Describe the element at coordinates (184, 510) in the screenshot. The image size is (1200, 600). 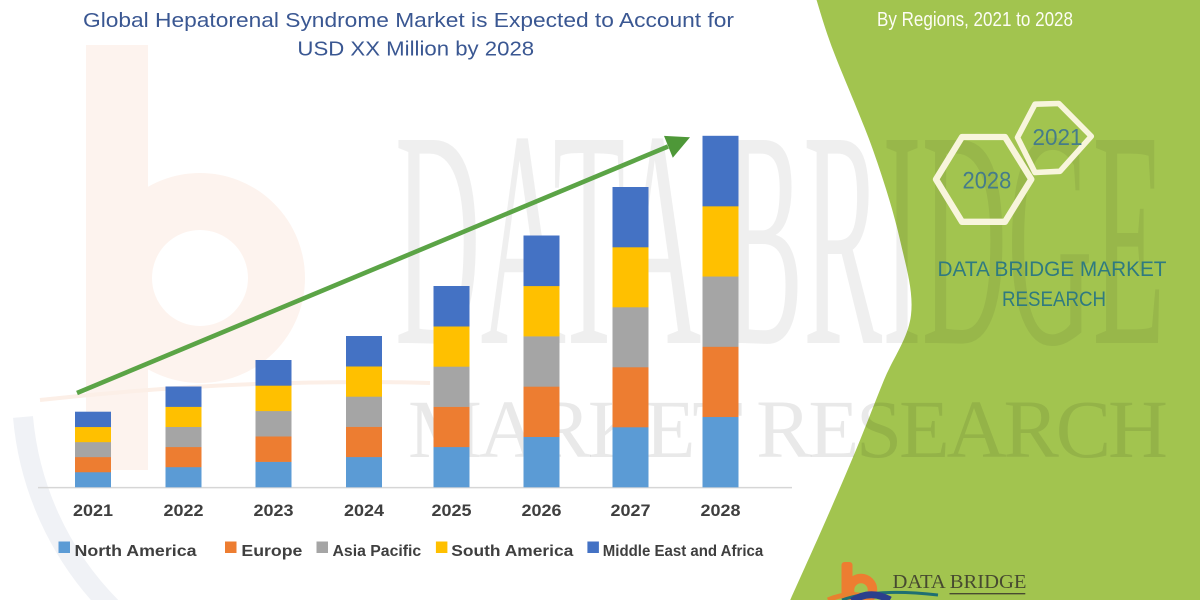
I see `svg-text: 2022` at that location.